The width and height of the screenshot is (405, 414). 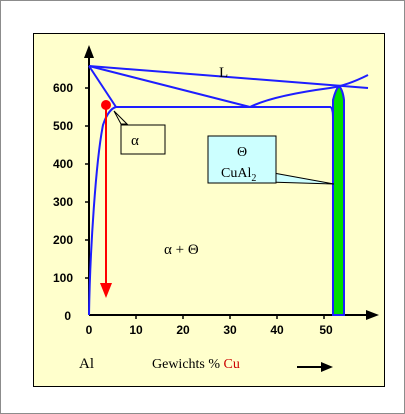 What do you see at coordinates (309, 91) in the screenshot?
I see `liquidus-right` at bounding box center [309, 91].